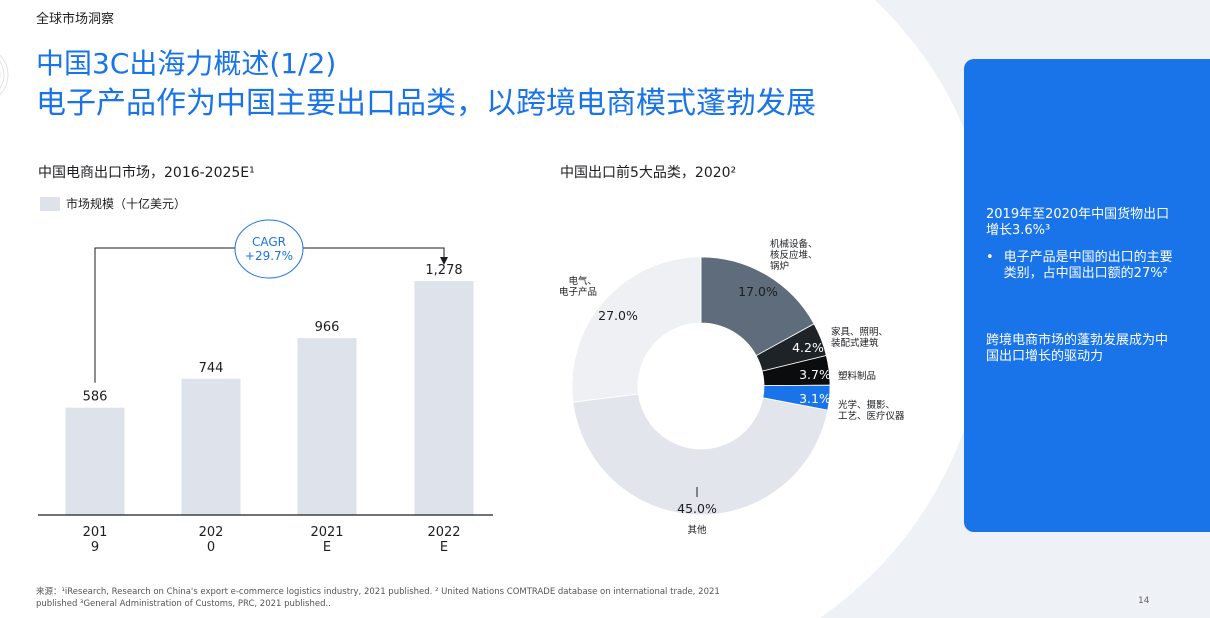 The width and height of the screenshot is (1210, 618). What do you see at coordinates (808, 347) in the screenshot?
I see `donut-slice-label: 4.2%` at bounding box center [808, 347].